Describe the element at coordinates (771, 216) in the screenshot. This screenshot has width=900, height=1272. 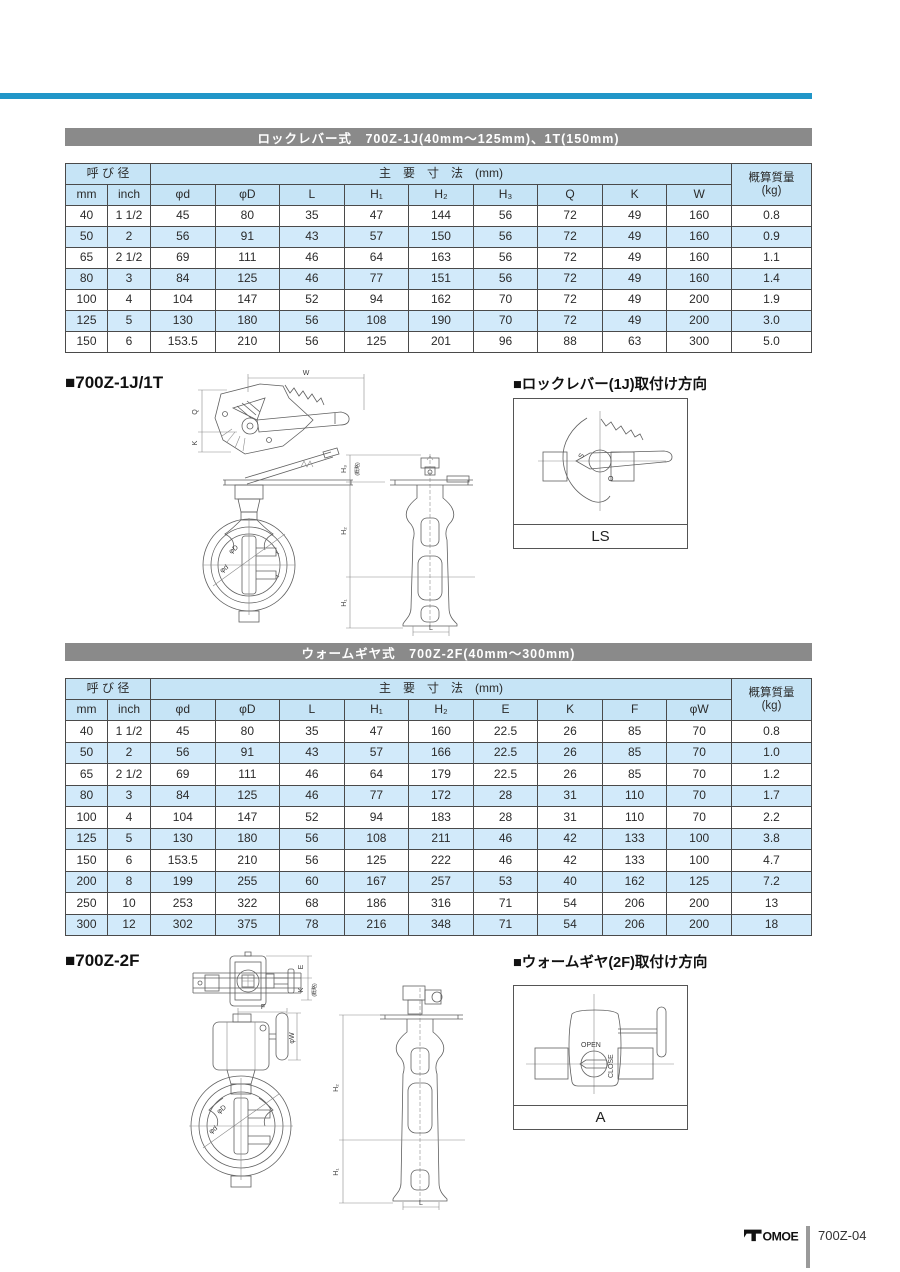
I see `cell: 0.8` at that location.